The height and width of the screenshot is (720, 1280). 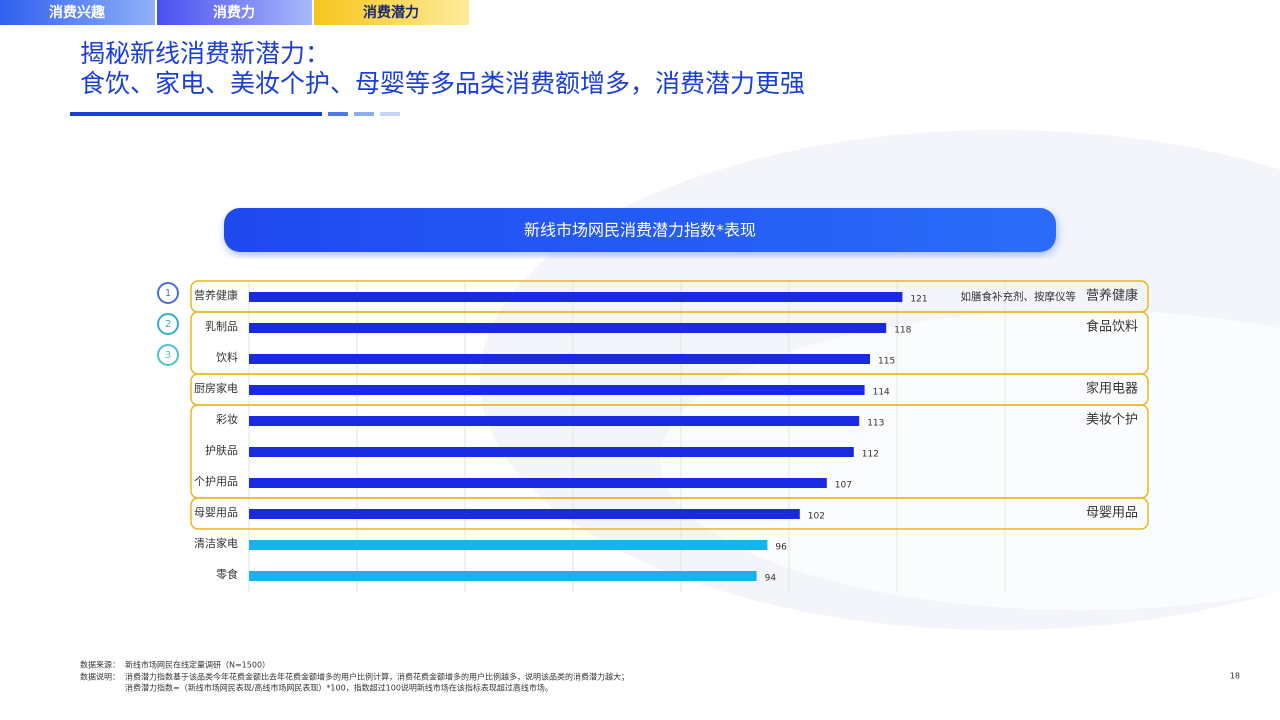 I want to click on category-label: 个护用品, so click(x=216, y=481).